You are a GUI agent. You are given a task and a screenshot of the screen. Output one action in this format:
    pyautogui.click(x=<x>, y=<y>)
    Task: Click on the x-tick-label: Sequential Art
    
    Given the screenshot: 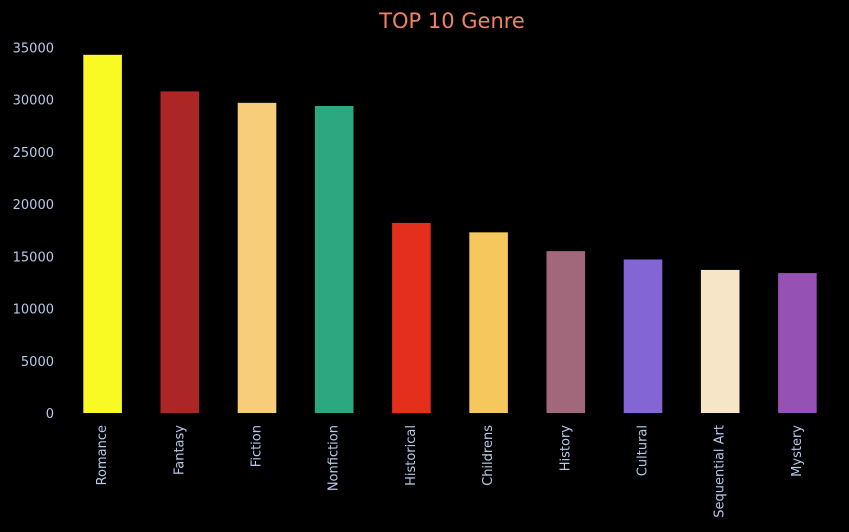 What is the action you would take?
    pyautogui.click(x=720, y=471)
    